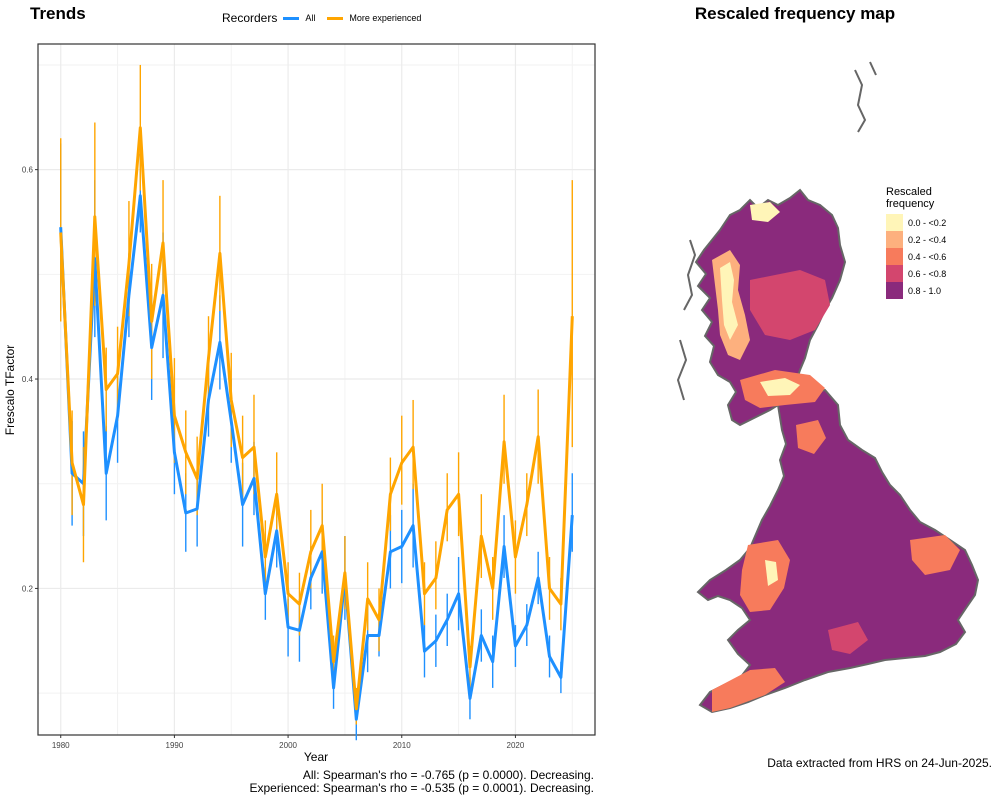 This screenshot has height=800, width=1000. What do you see at coordinates (28, 588) in the screenshot?
I see `y-tick-label: 0.2` at bounding box center [28, 588].